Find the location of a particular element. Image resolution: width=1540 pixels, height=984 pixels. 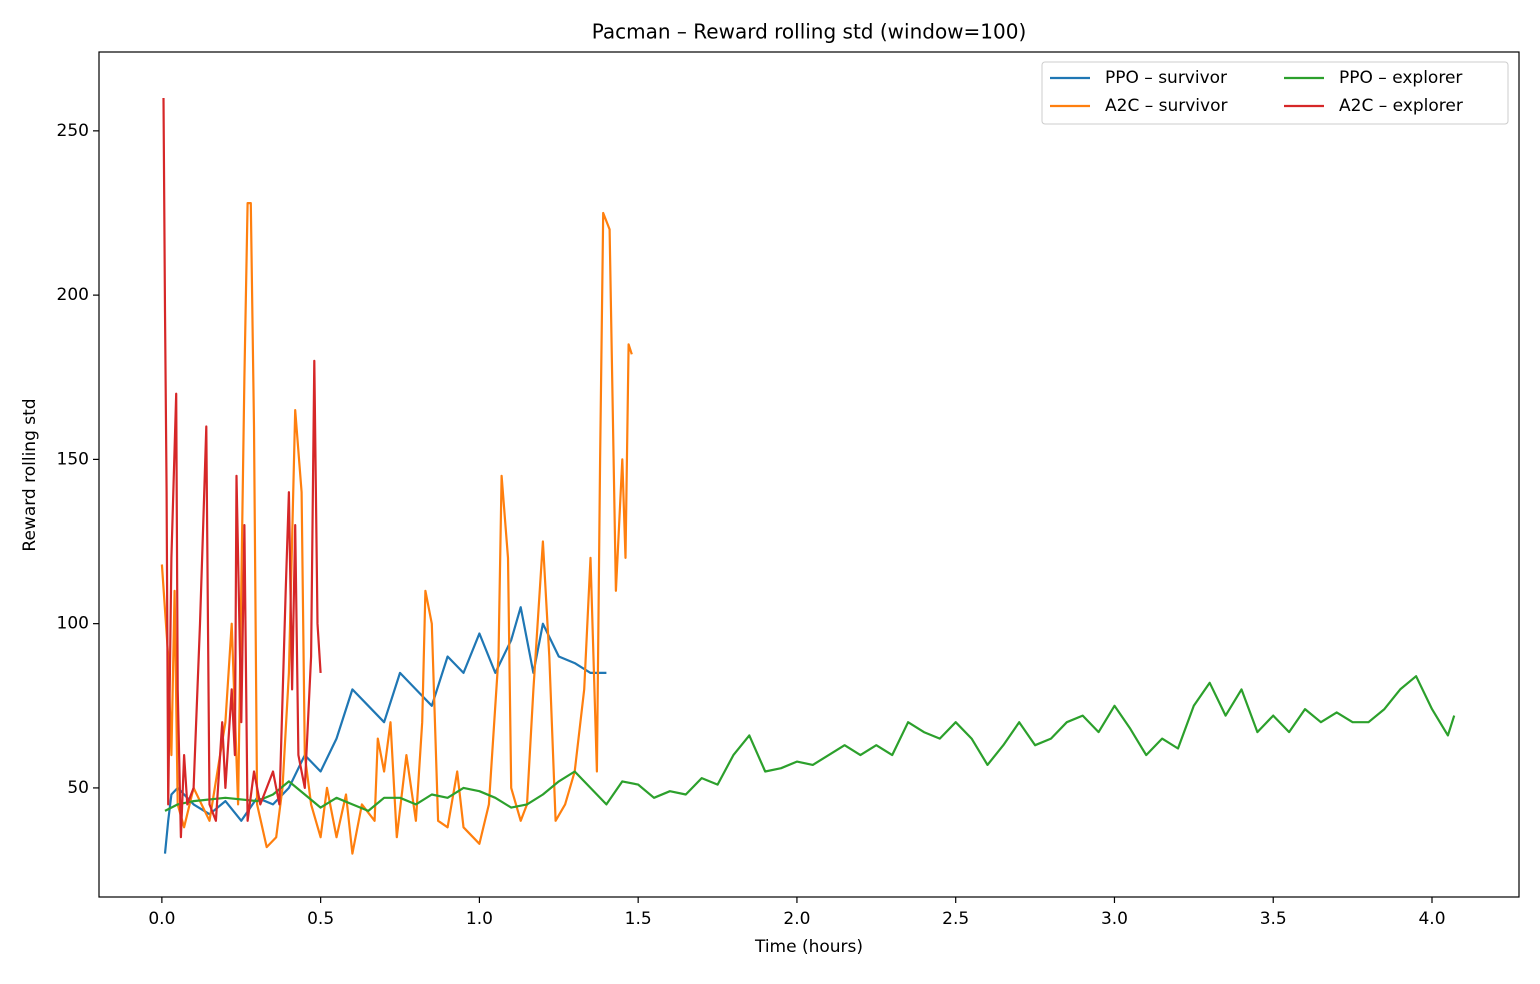

legend-label: PPO – explorer is located at coordinates (1400, 78).